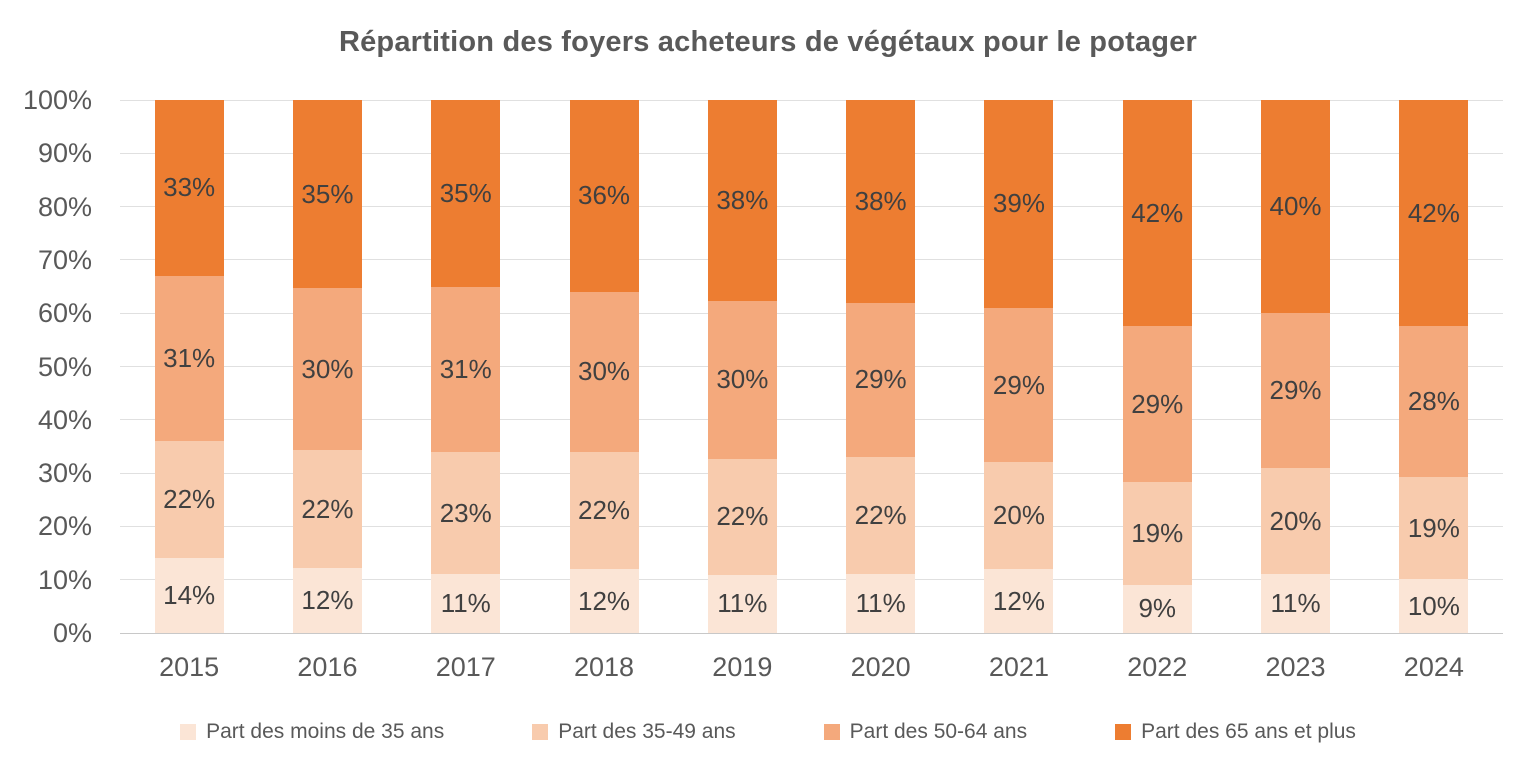 The image size is (1536, 782). I want to click on bar-segment: 28%, so click(1434, 401).